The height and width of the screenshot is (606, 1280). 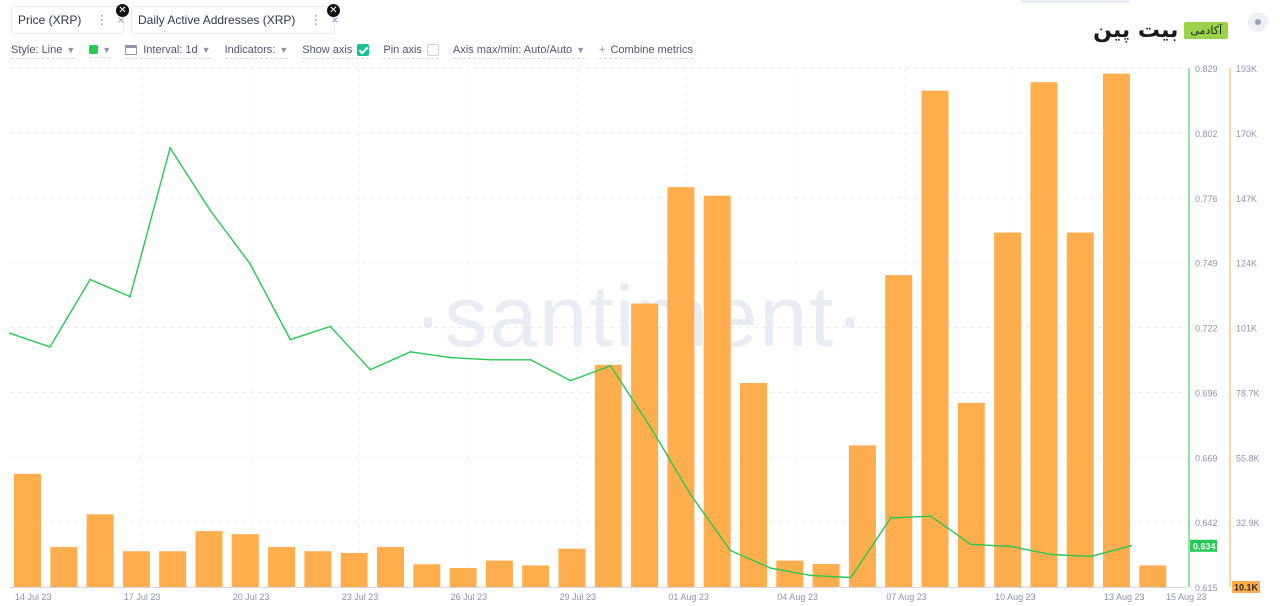 I want to click on price-last-label: 0.634, so click(x=1204, y=546).